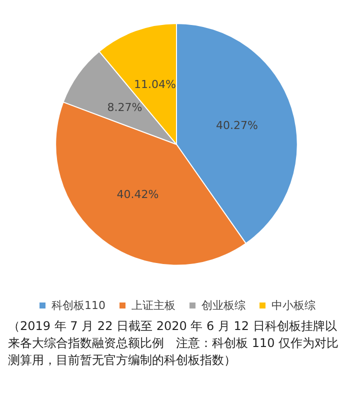  Describe the element at coordinates (79, 305) in the screenshot. I see `legend-label: 科创板110` at that location.